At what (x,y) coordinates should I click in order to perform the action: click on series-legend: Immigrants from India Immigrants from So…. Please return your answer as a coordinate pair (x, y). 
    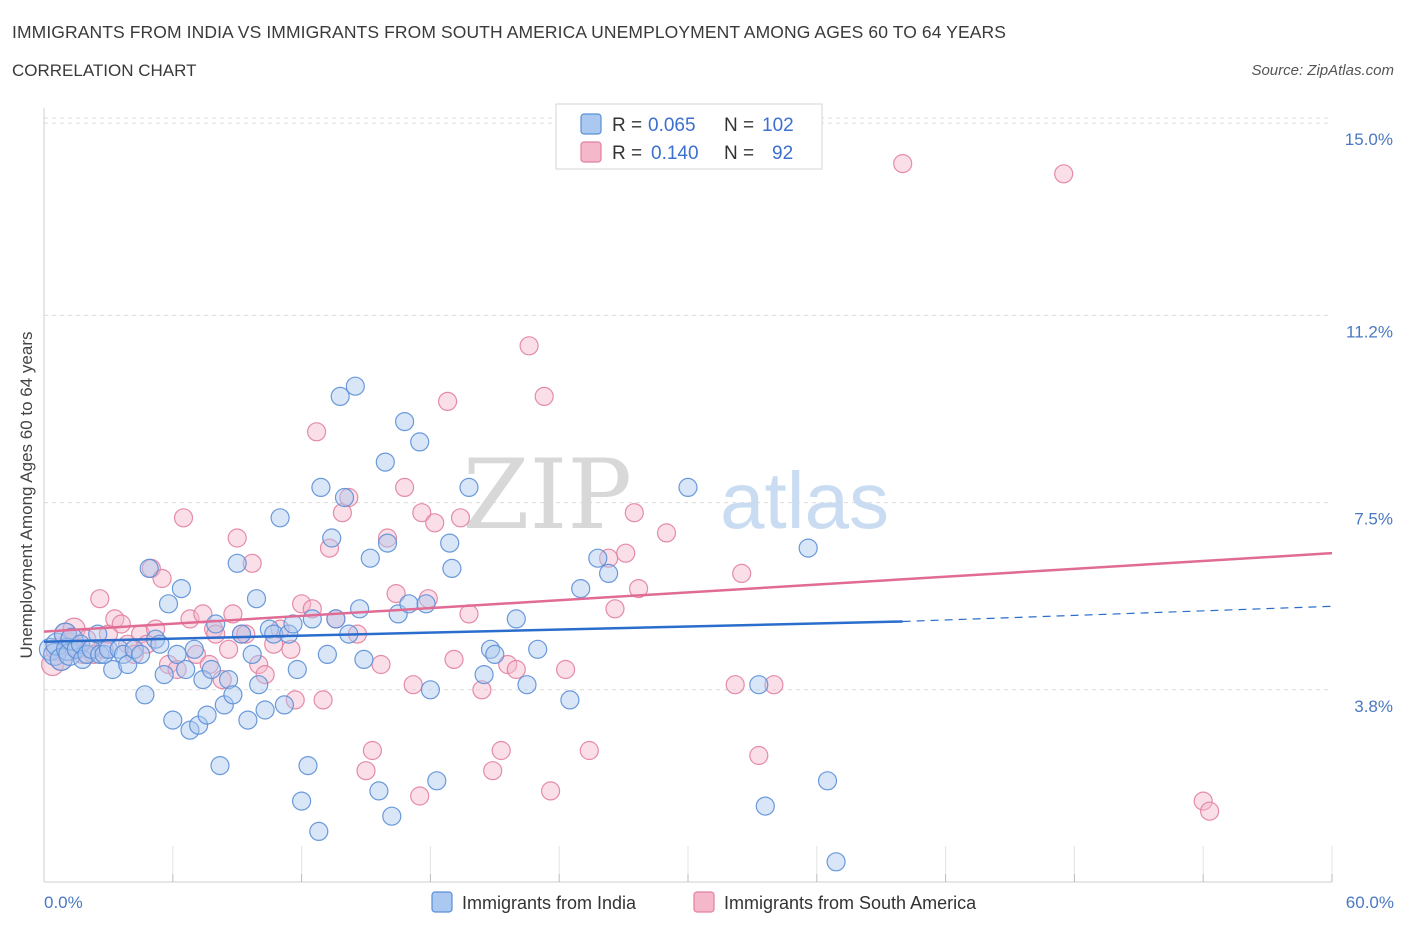
    Looking at the image, I should click on (704, 902).